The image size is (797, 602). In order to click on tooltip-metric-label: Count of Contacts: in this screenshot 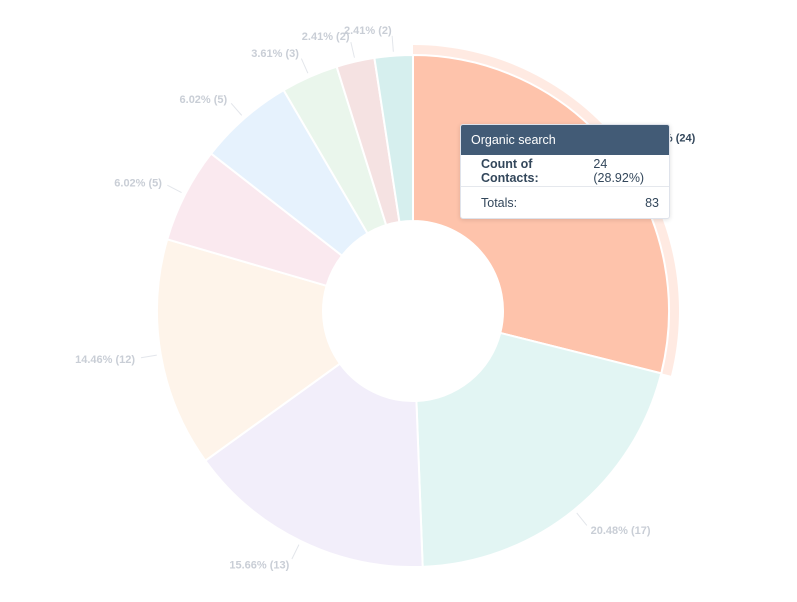, I will do `click(510, 170)`.